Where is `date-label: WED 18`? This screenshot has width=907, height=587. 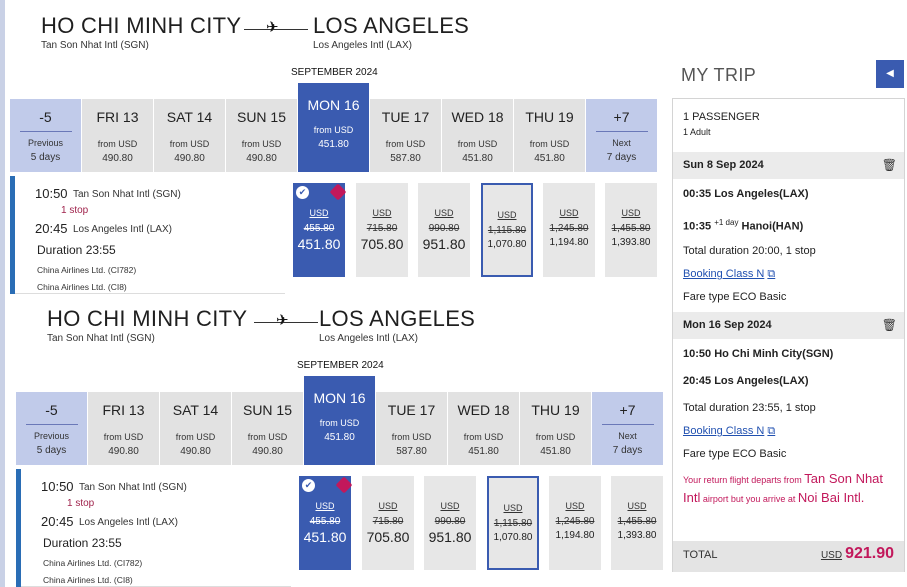 date-label: WED 18 is located at coordinates (477, 117).